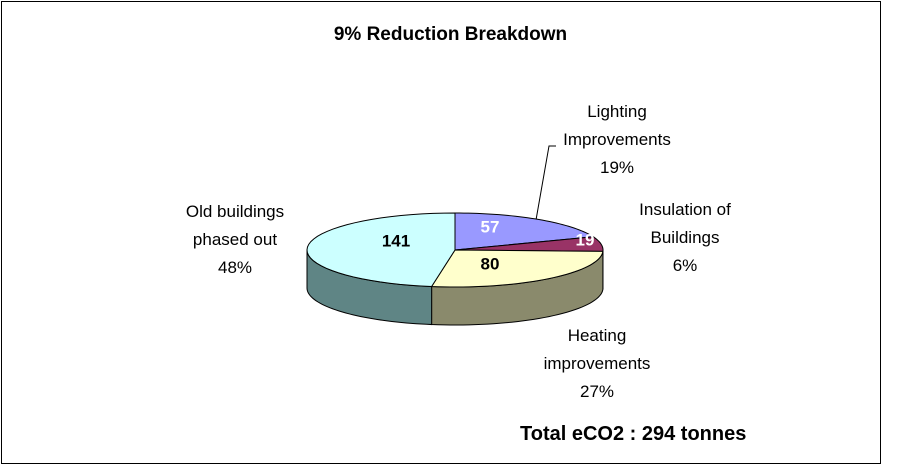 This screenshot has height=470, width=901. I want to click on category-name: Old buildings phased out, so click(235, 225).